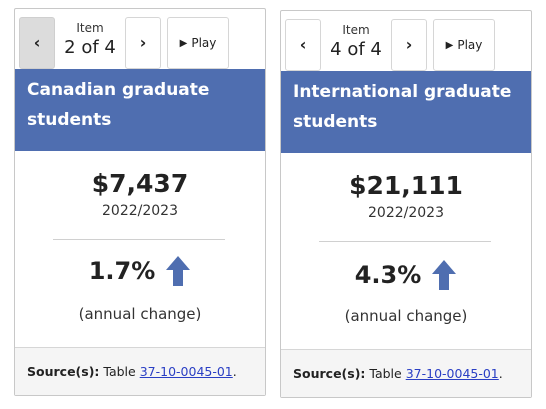 This screenshot has height=409, width=546. Describe the element at coordinates (356, 49) in the screenshot. I see `item-count: 4 of 4` at that location.